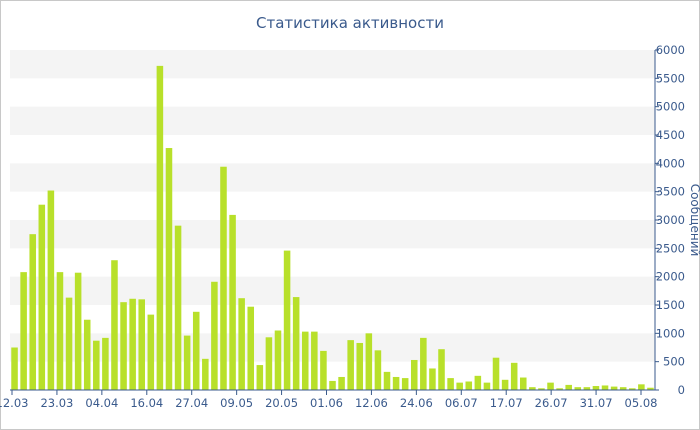 The image size is (700, 430). I want to click on y-tick-label: 3500, so click(670, 192).